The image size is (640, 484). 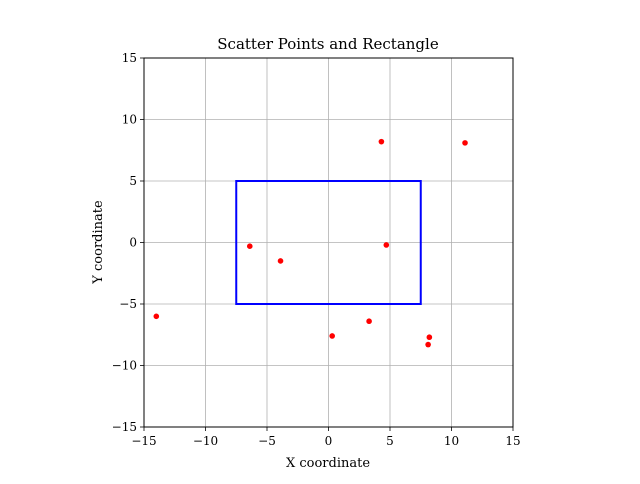 I want to click on y-tick-label: 0, so click(x=133, y=243).